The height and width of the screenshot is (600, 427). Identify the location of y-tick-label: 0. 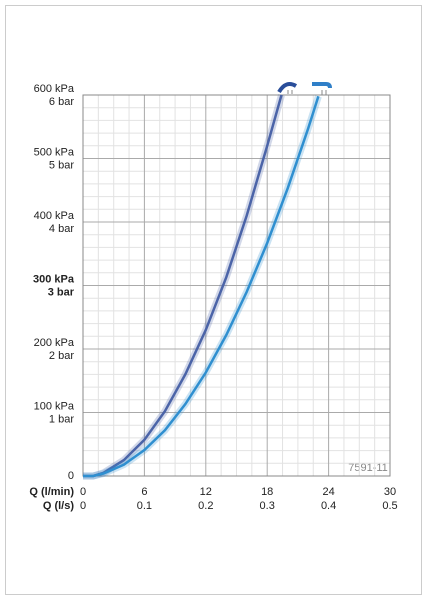
(71, 476).